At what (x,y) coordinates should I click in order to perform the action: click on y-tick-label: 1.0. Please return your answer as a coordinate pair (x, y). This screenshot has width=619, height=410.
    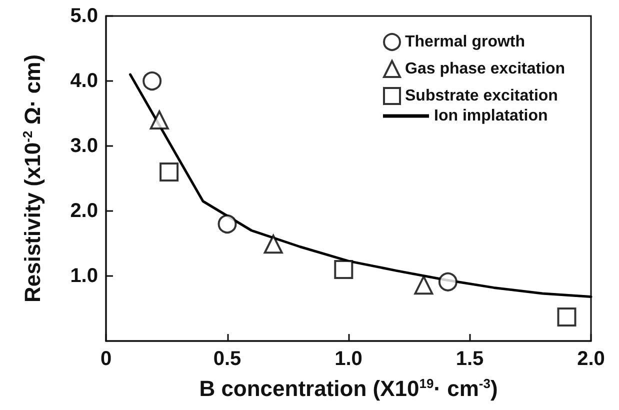
    Looking at the image, I should click on (84, 276).